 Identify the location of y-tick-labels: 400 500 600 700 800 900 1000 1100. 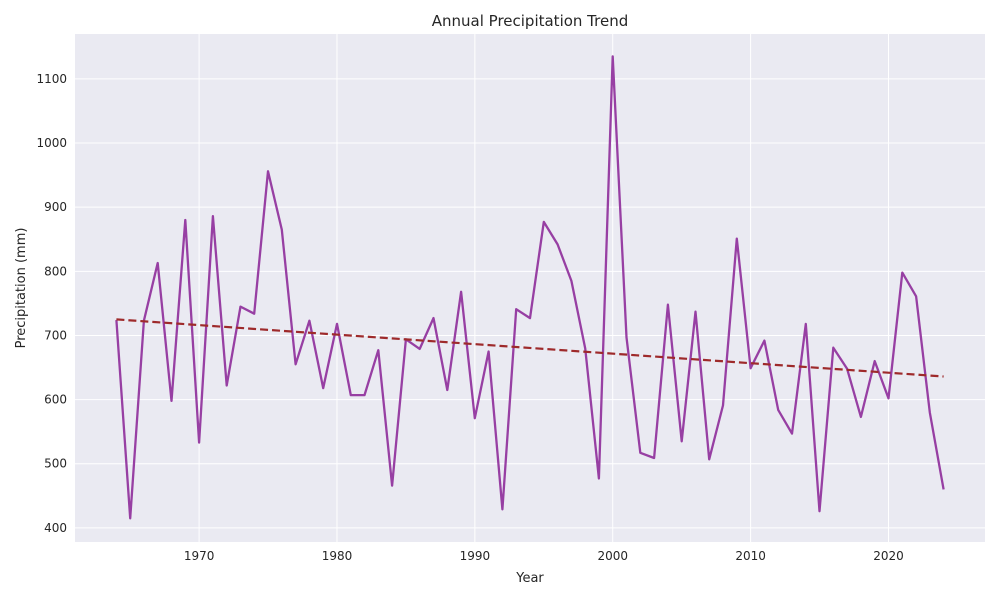
(51, 303).